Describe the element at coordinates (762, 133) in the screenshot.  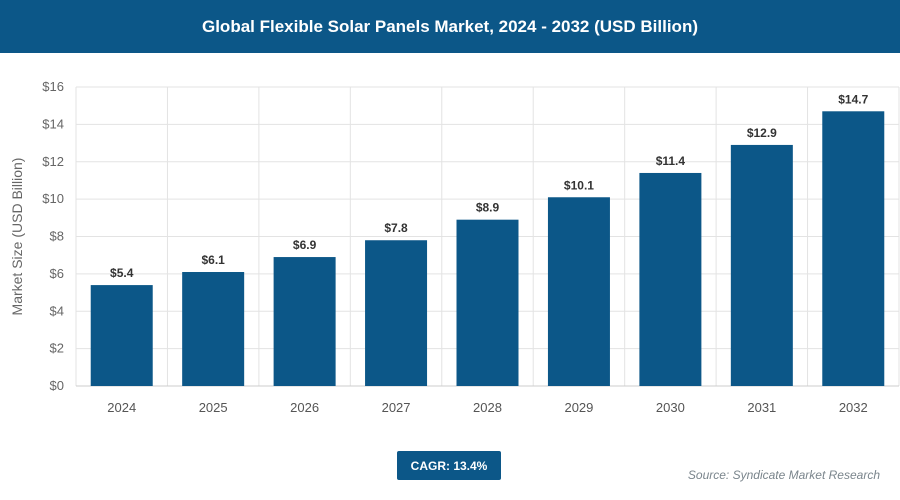
I see `data-label: $12.9` at that location.